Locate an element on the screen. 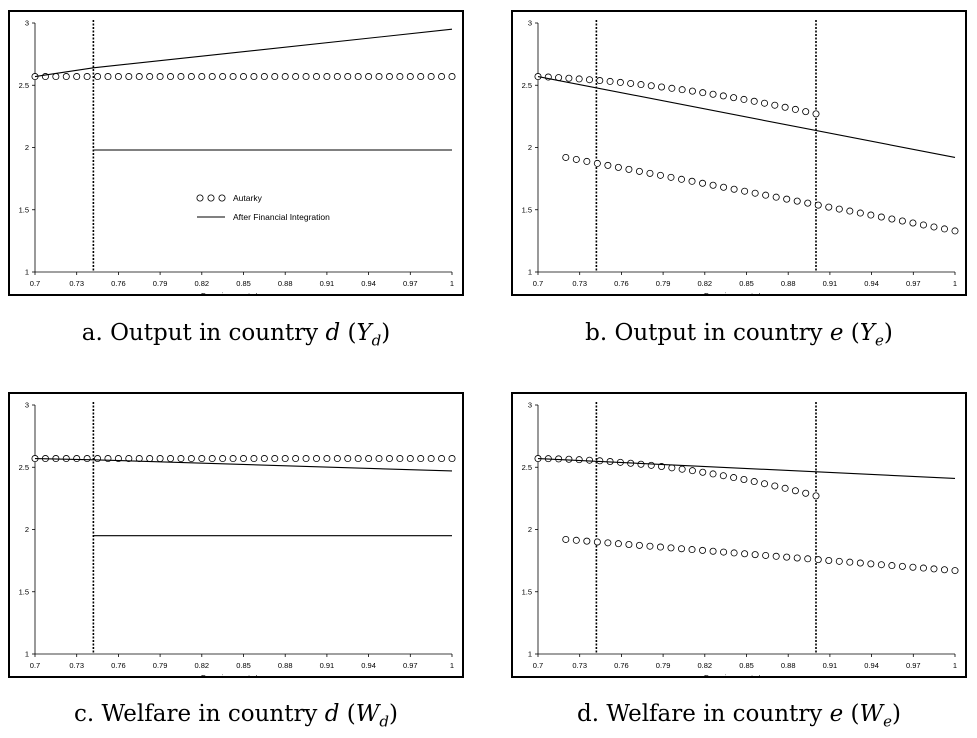 This screenshot has width=977, height=738. caption-b-var: e is located at coordinates (836, 333).